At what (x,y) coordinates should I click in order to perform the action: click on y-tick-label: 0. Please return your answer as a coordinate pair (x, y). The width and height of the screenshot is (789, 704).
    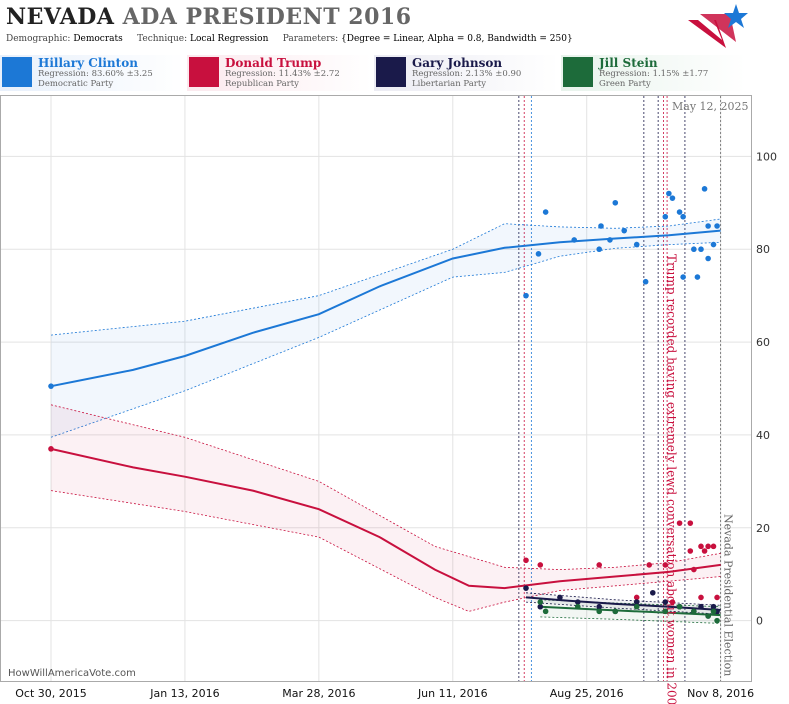
    Looking at the image, I should click on (759, 621).